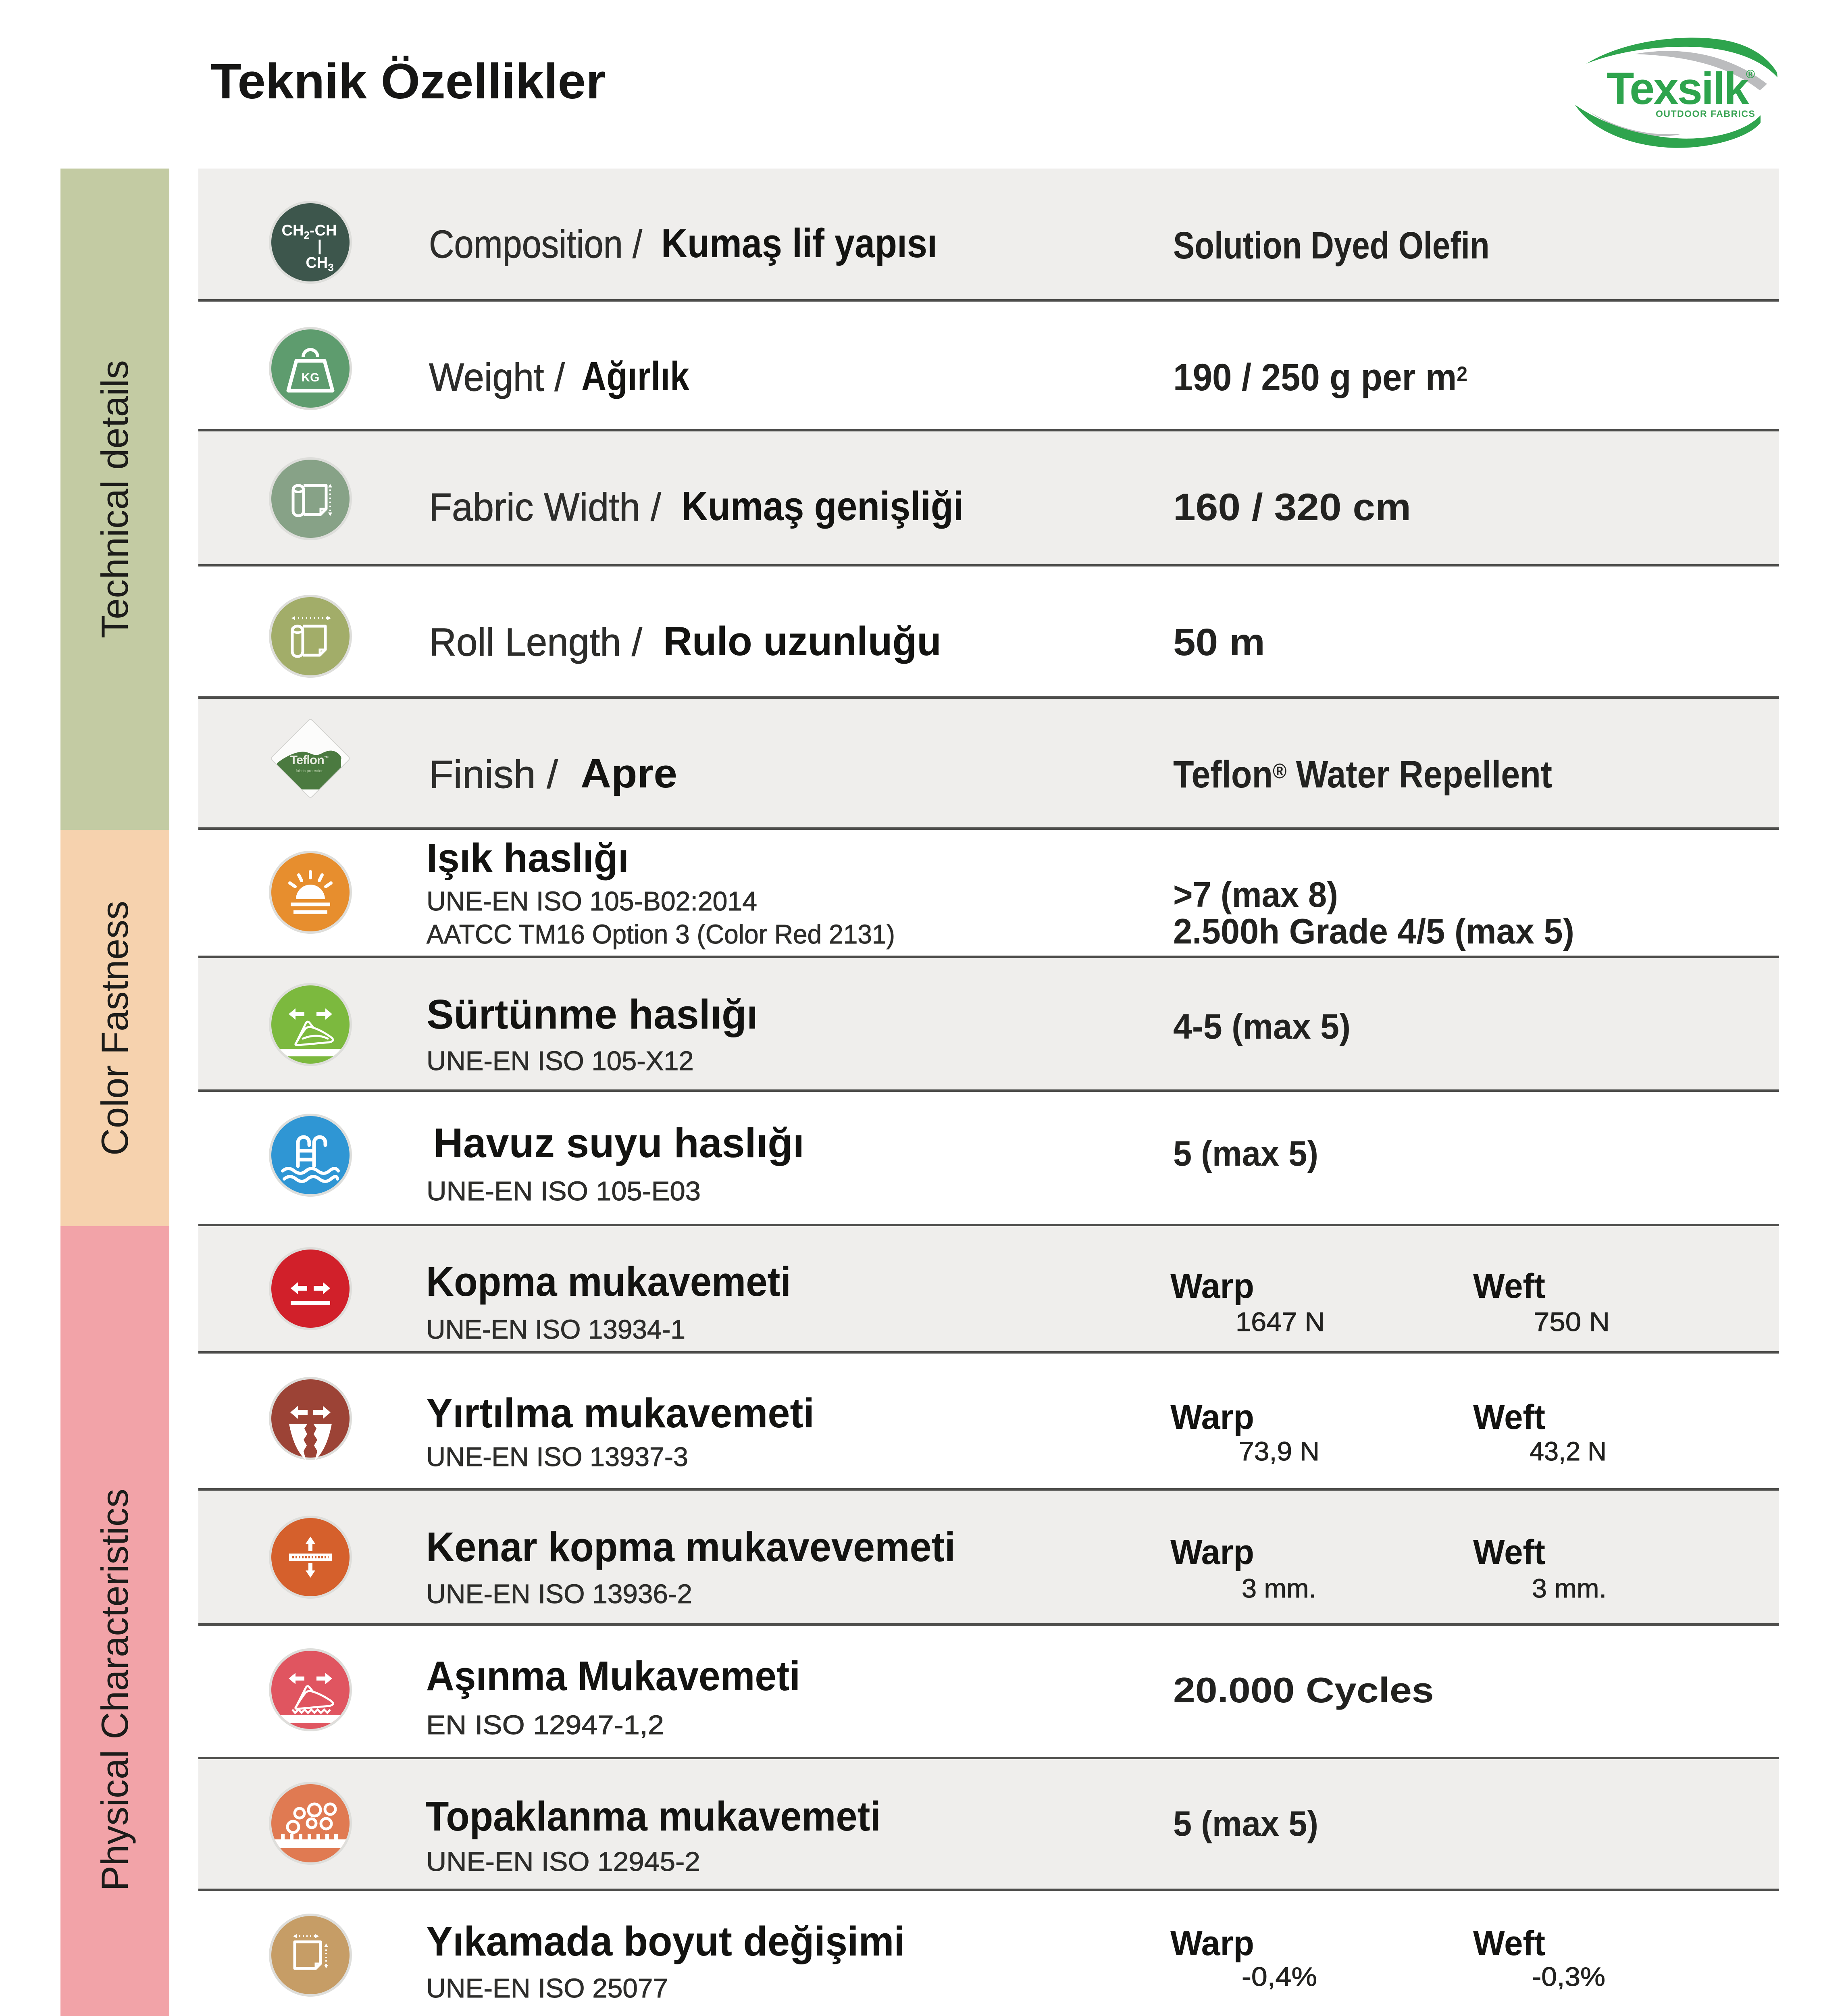 The width and height of the screenshot is (1846, 2016). I want to click on svg-text: fabric protector, so click(309, 771).